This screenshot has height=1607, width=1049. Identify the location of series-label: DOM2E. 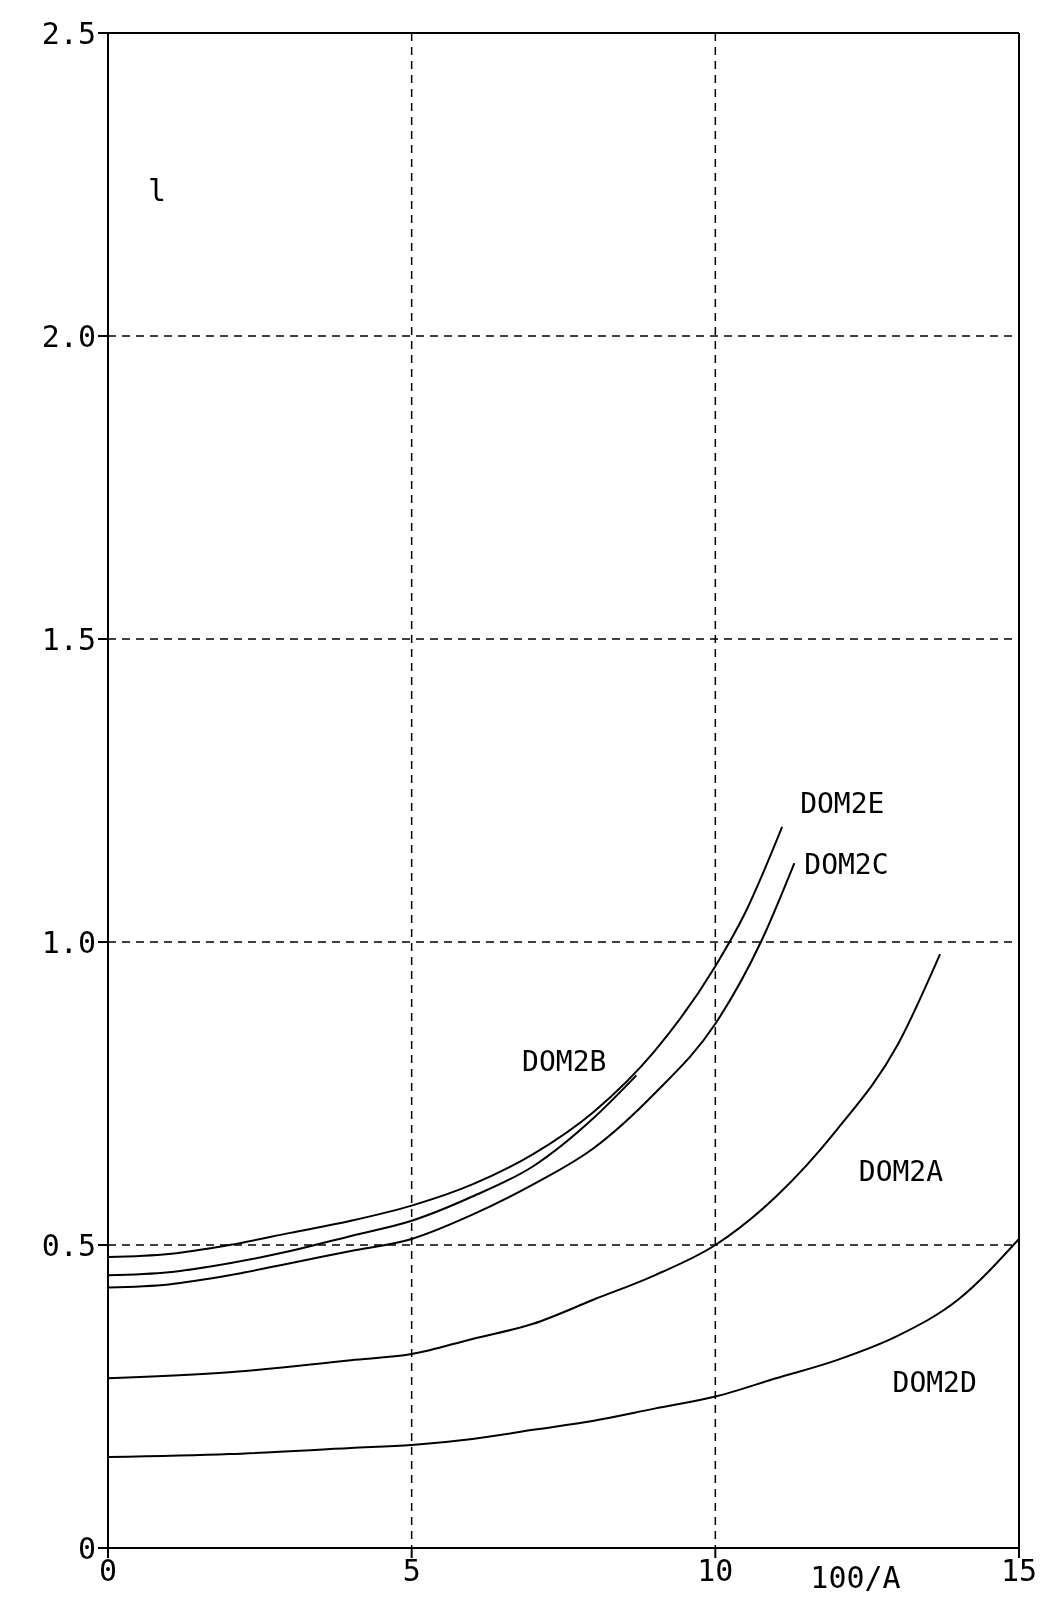
(842, 803).